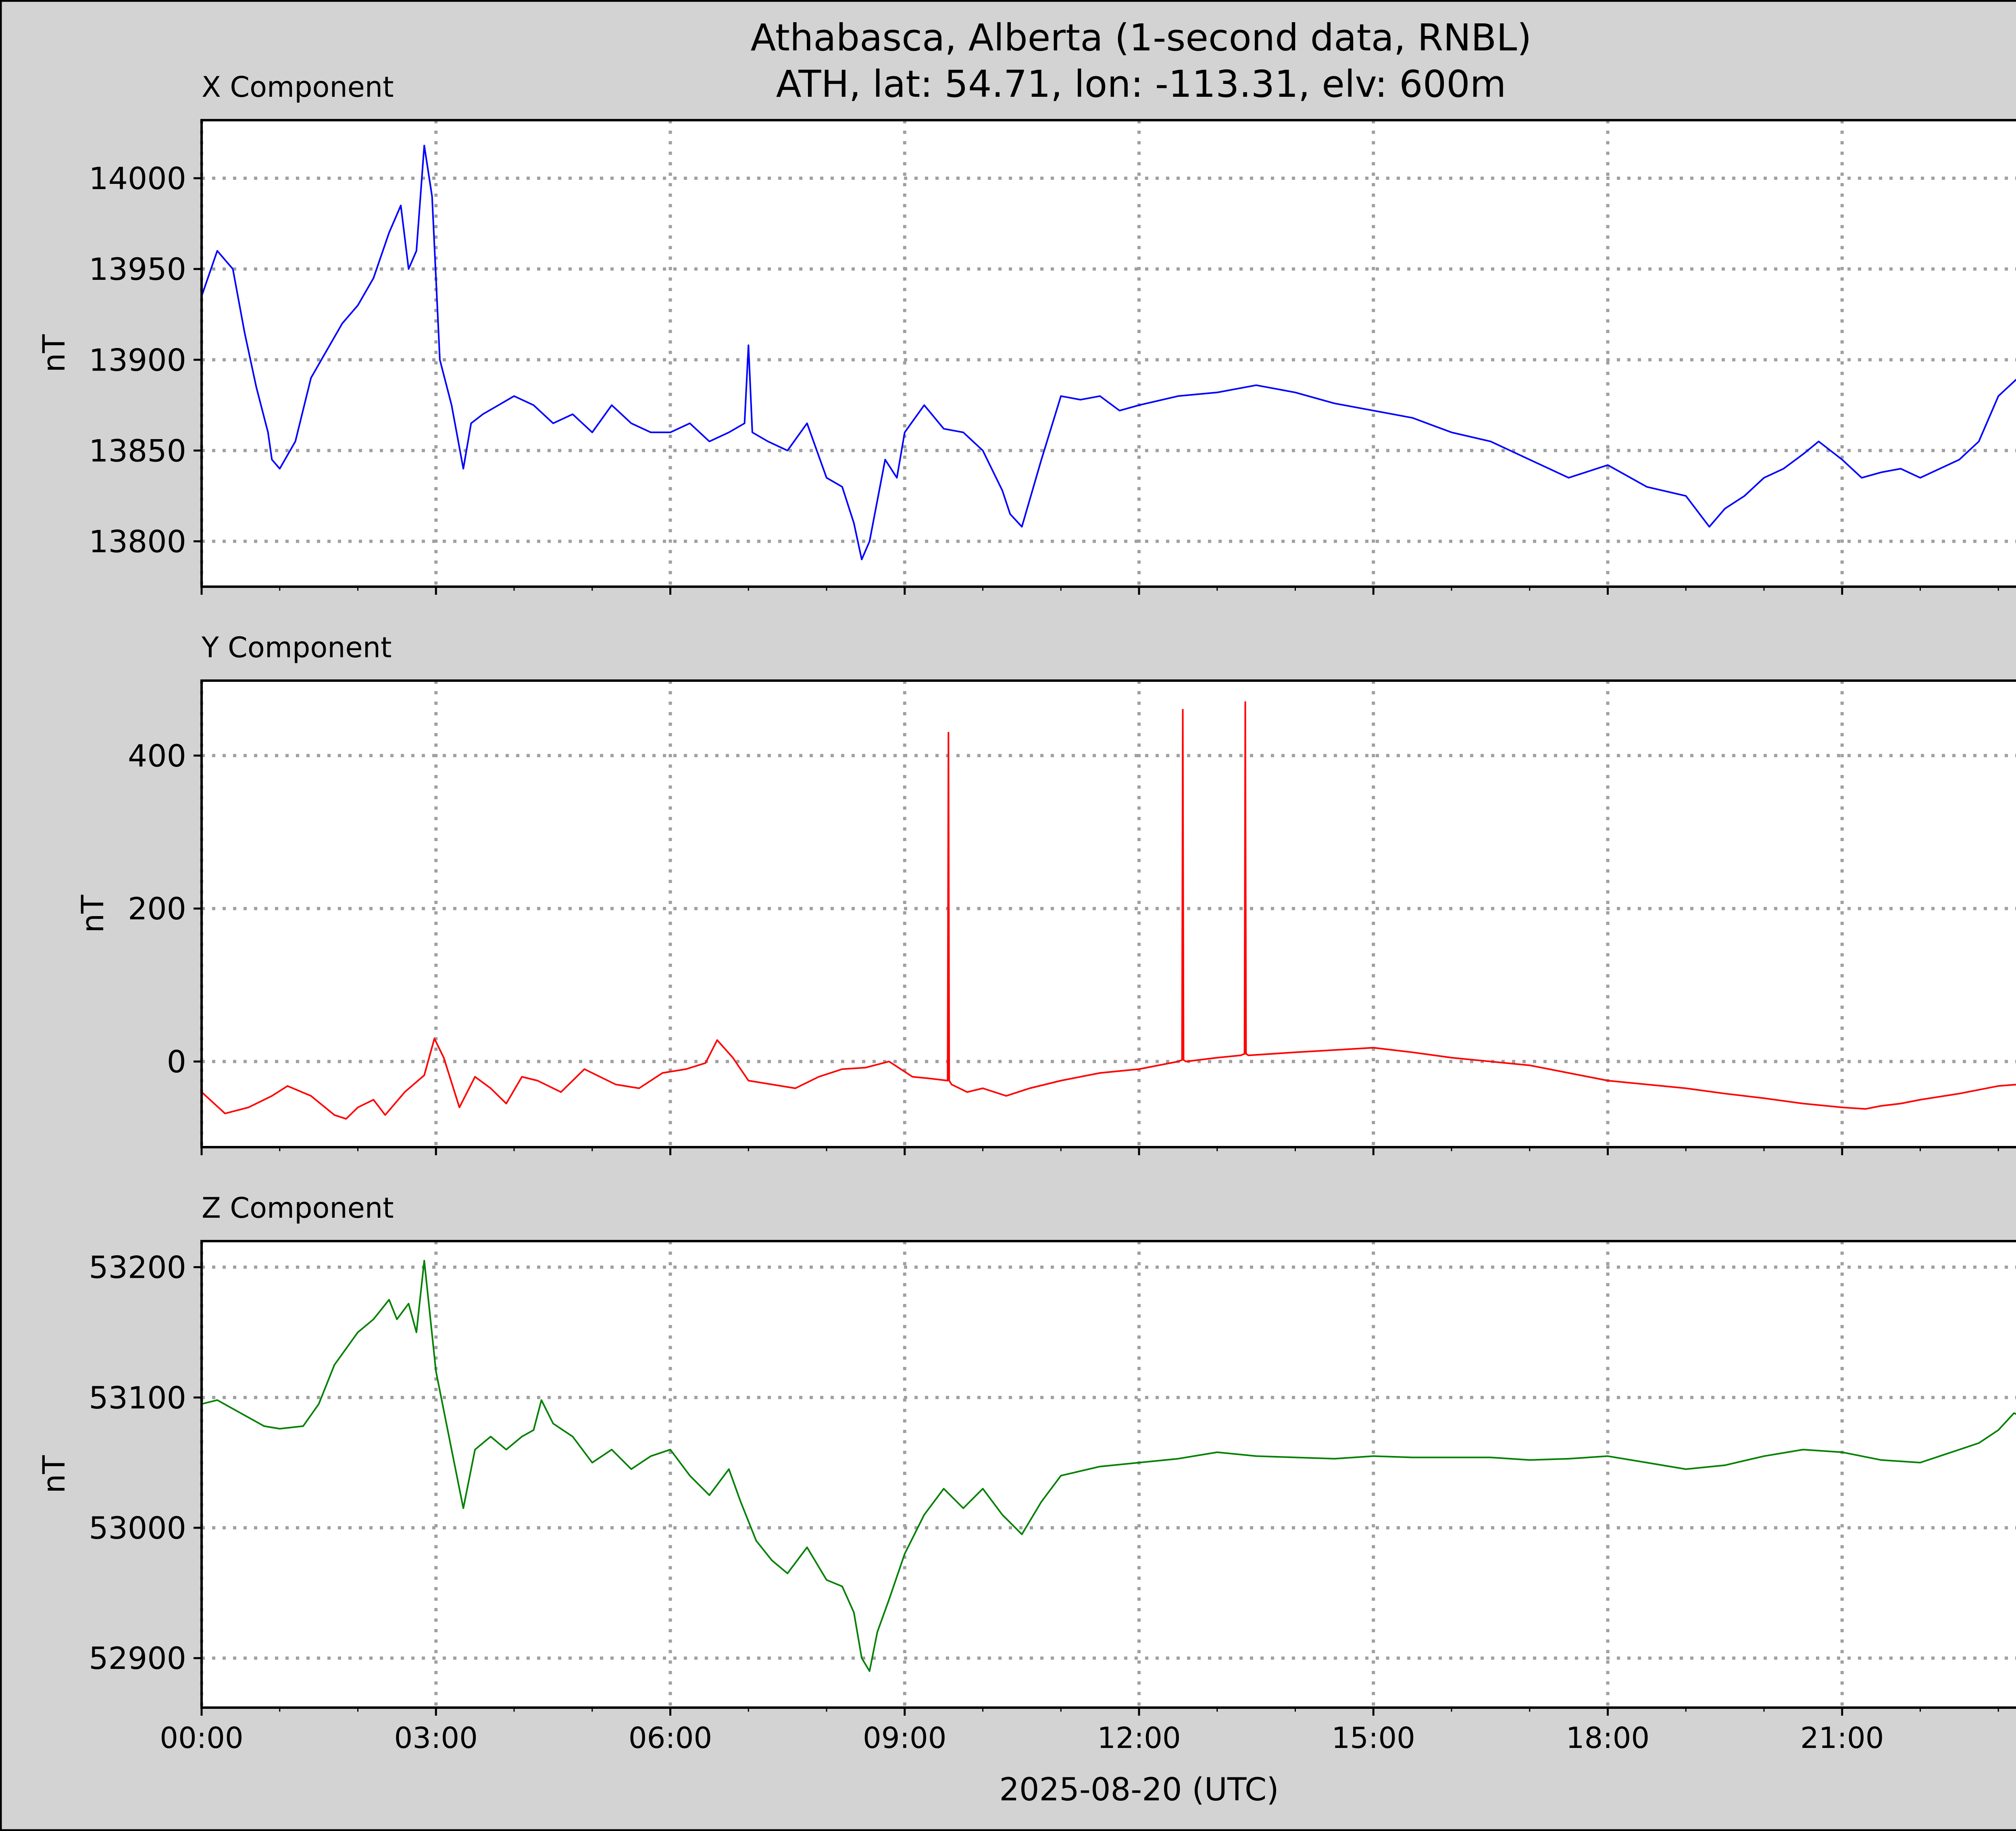 Image resolution: width=2016 pixels, height=1831 pixels. What do you see at coordinates (1374, 1738) in the screenshot?
I see `x-tick-label: 15:00` at bounding box center [1374, 1738].